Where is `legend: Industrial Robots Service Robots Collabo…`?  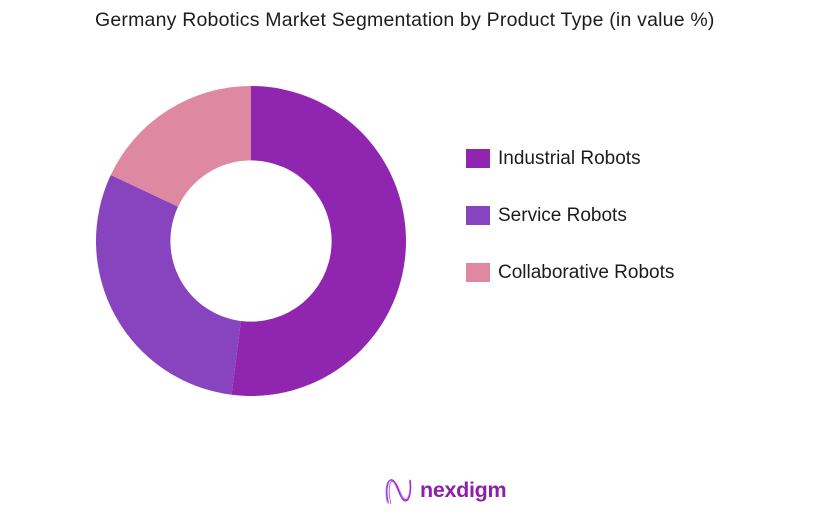 legend: Industrial Robots Service Robots Collabo… is located at coordinates (570, 215).